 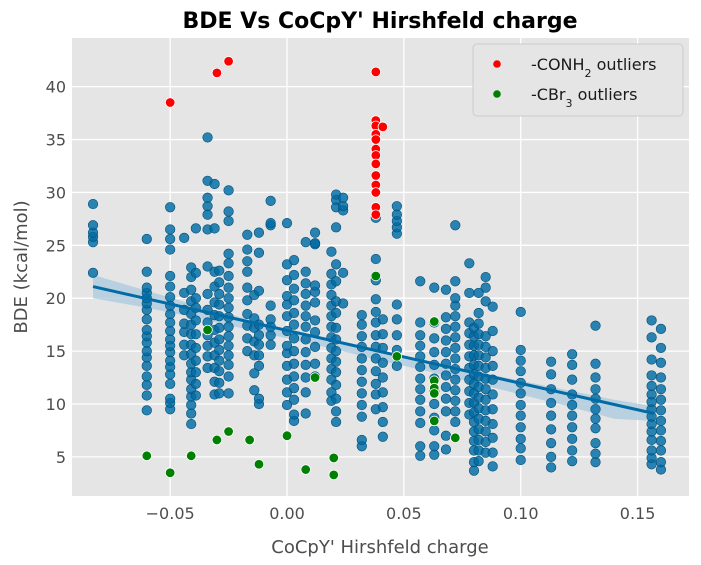 I want to click on x-tick-label: 0.10, so click(x=521, y=513).